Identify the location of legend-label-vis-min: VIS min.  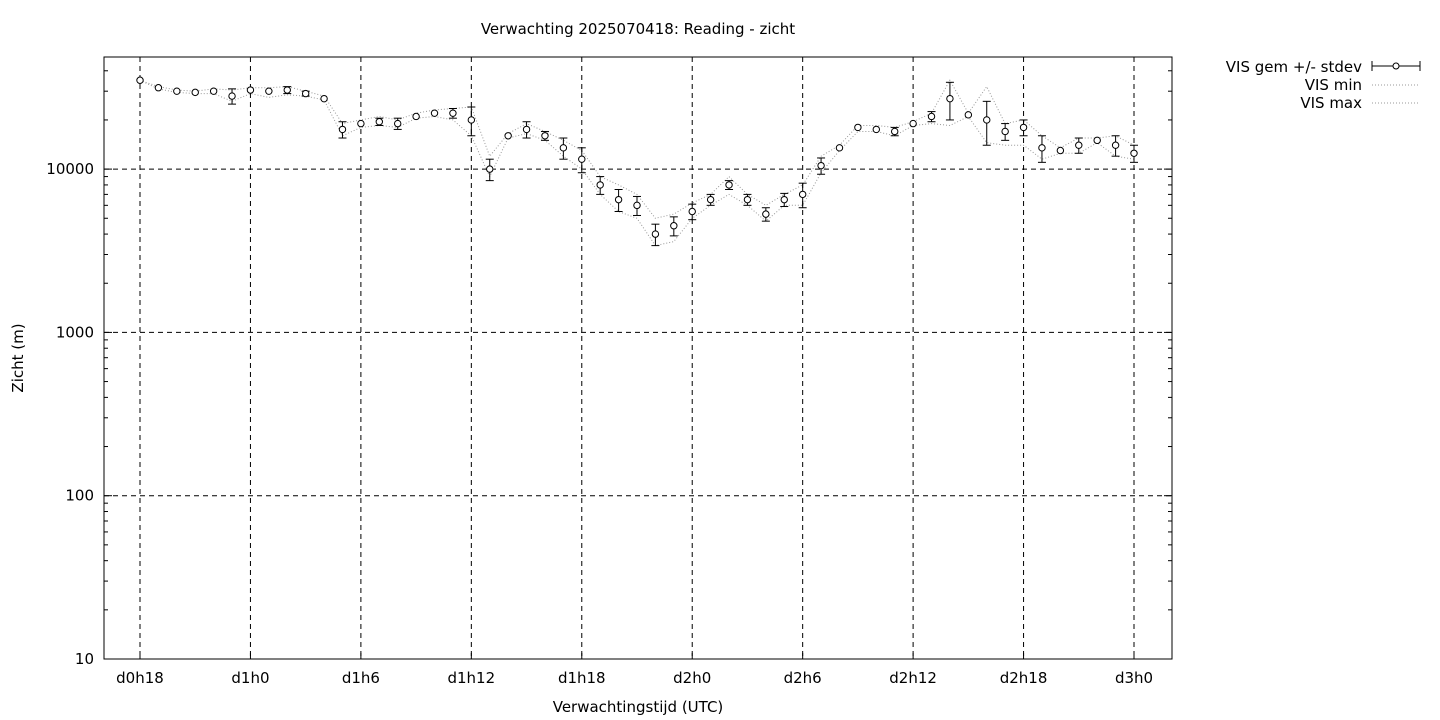
(1333, 85).